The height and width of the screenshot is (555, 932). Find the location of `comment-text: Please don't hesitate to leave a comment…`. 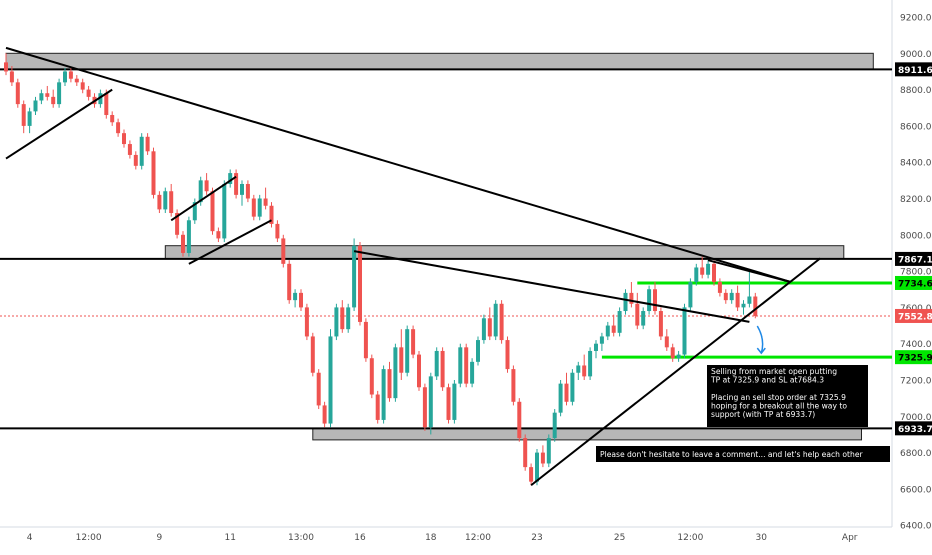

comment-text: Please don't hesitate to leave a comment… is located at coordinates (731, 454).